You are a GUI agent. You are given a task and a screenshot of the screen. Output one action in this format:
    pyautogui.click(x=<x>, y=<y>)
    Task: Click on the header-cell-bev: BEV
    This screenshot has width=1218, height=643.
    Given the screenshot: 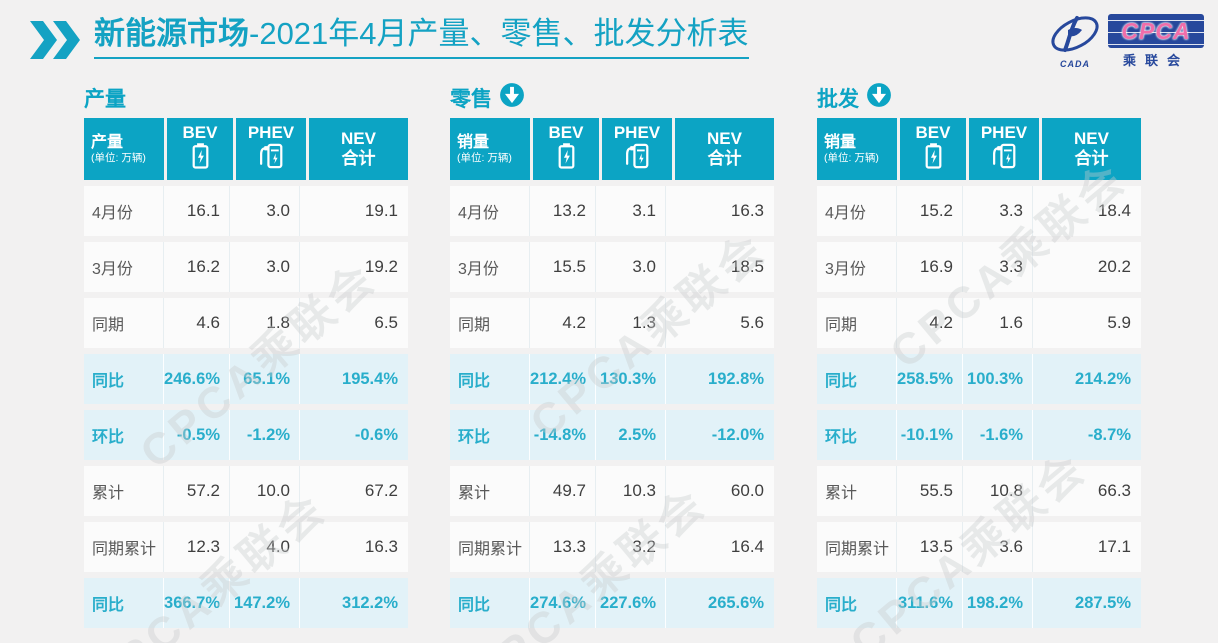 What is the action you would take?
    pyautogui.click(x=200, y=149)
    